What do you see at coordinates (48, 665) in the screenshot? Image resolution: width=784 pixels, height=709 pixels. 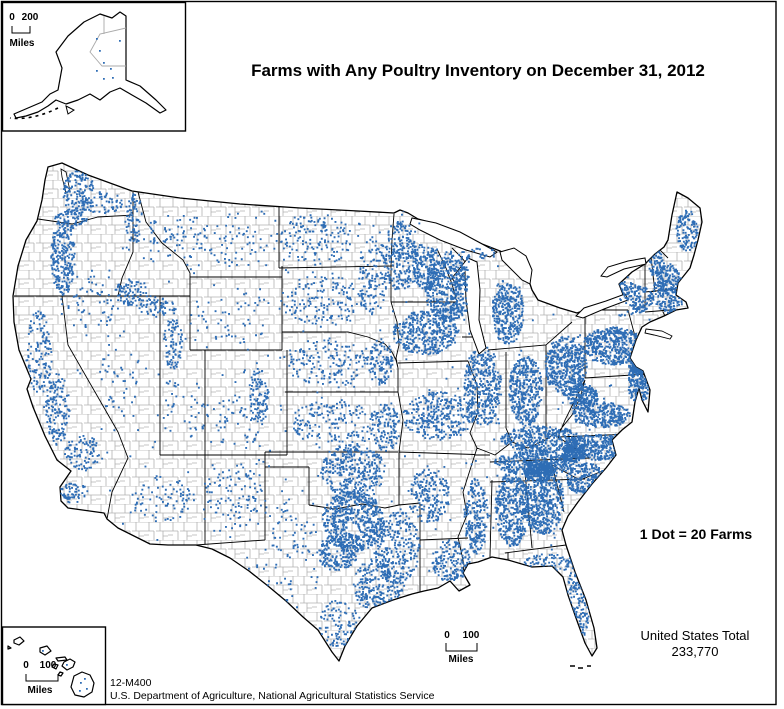 I see `hawaii-scale-distance: 100` at bounding box center [48, 665].